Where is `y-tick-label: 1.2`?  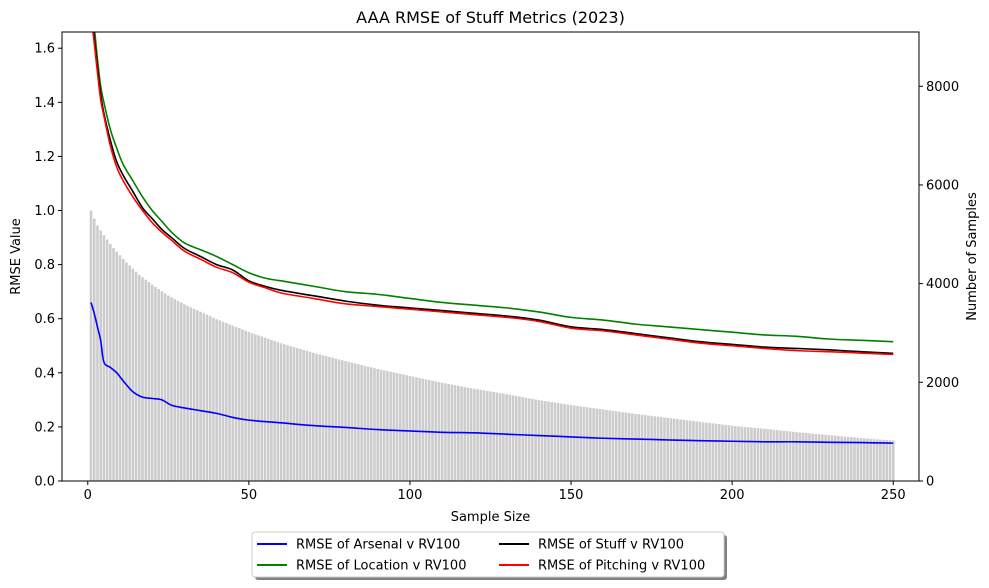
y-tick-label: 1.2 is located at coordinates (44, 157).